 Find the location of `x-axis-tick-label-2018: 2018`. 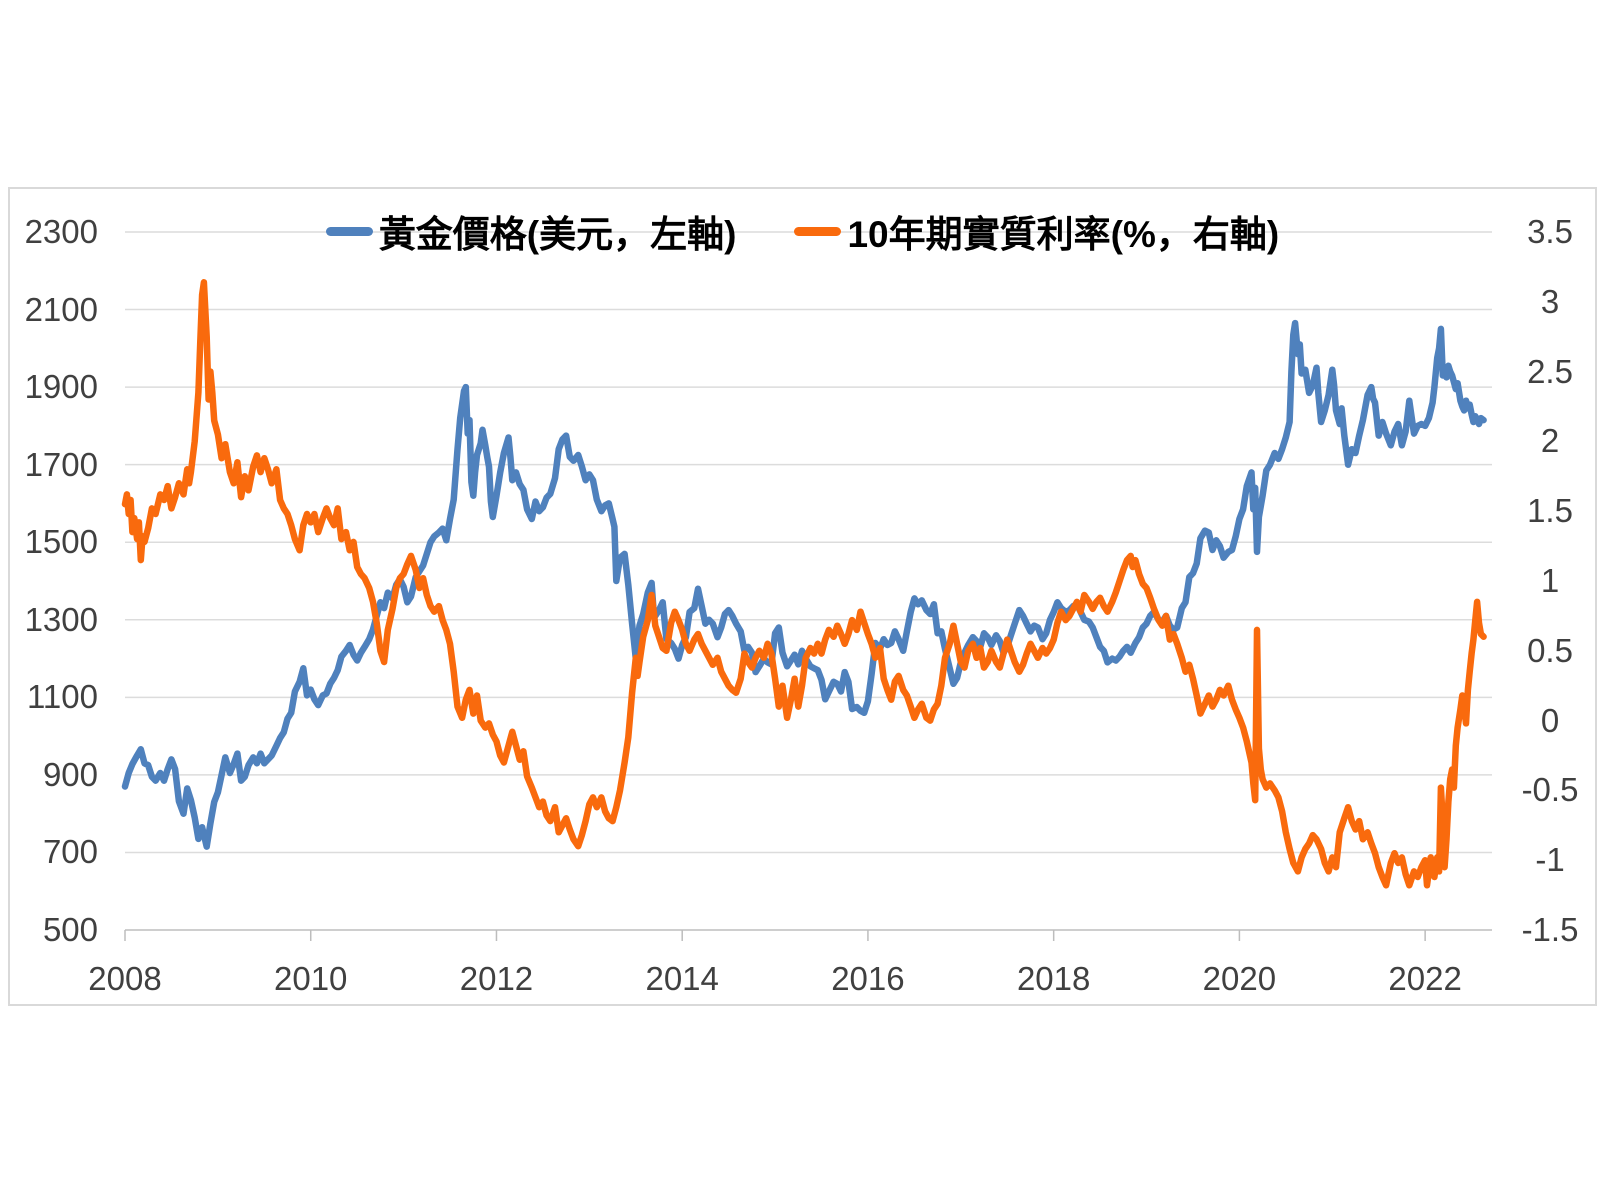

x-axis-tick-label-2018: 2018 is located at coordinates (1053, 978).